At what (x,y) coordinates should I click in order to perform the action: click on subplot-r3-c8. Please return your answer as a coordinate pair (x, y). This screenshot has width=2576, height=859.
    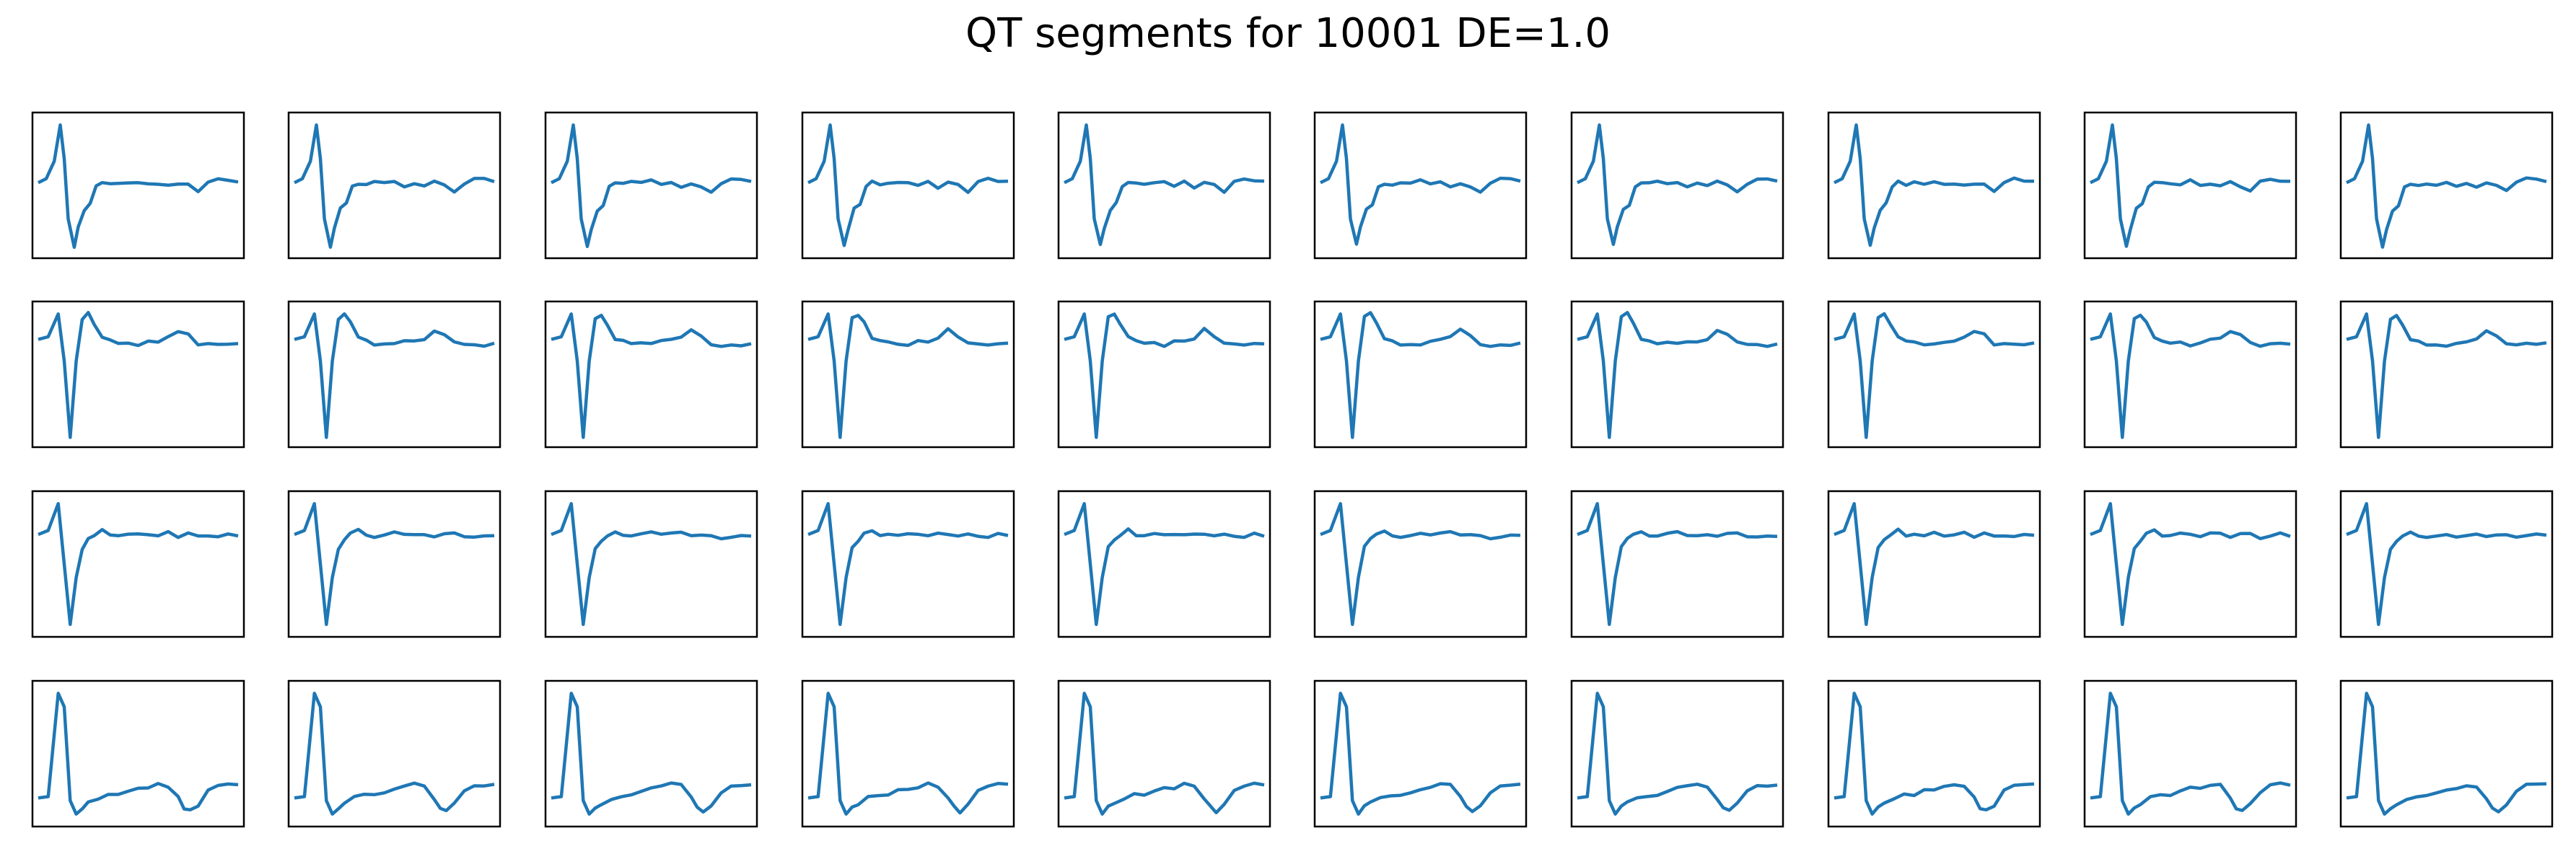
    Looking at the image, I should click on (1934, 564).